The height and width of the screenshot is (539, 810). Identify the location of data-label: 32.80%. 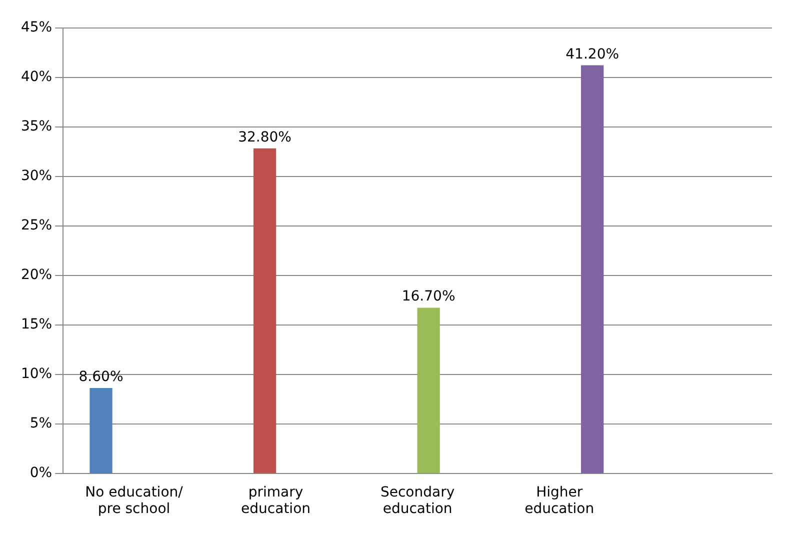
(265, 137).